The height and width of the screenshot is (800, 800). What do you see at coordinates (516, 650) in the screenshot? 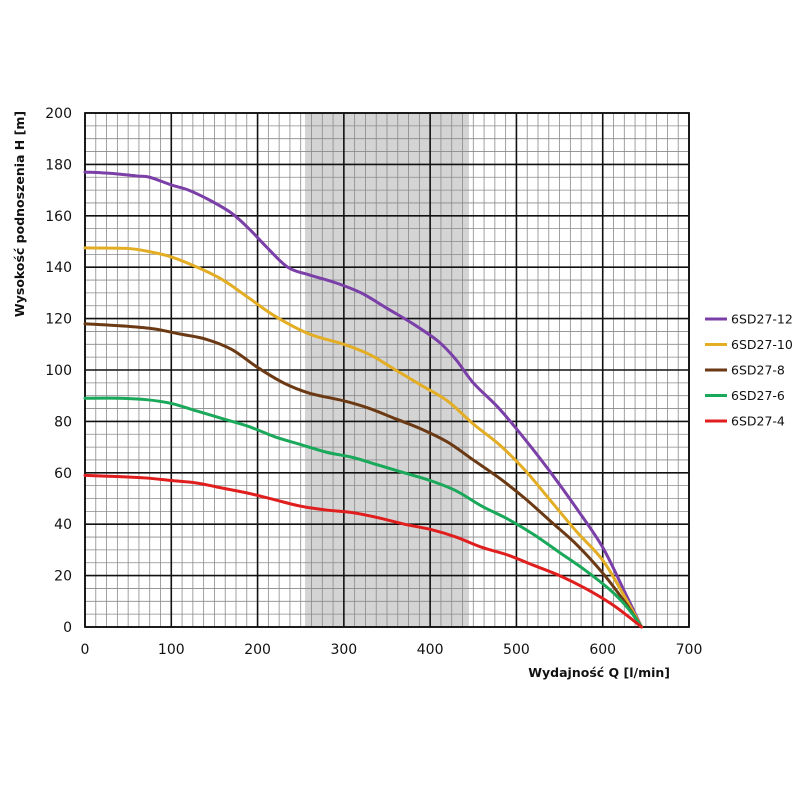
I see `x-tick-label: 500` at bounding box center [516, 650].